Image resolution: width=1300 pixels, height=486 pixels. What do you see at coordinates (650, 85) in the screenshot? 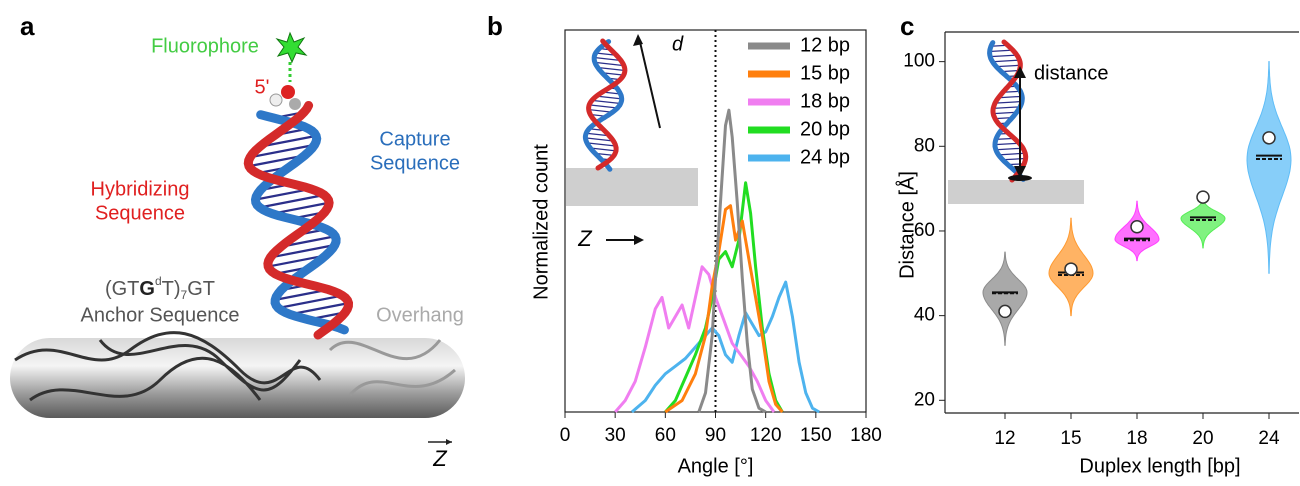
I see `inset-arrow` at bounding box center [650, 85].